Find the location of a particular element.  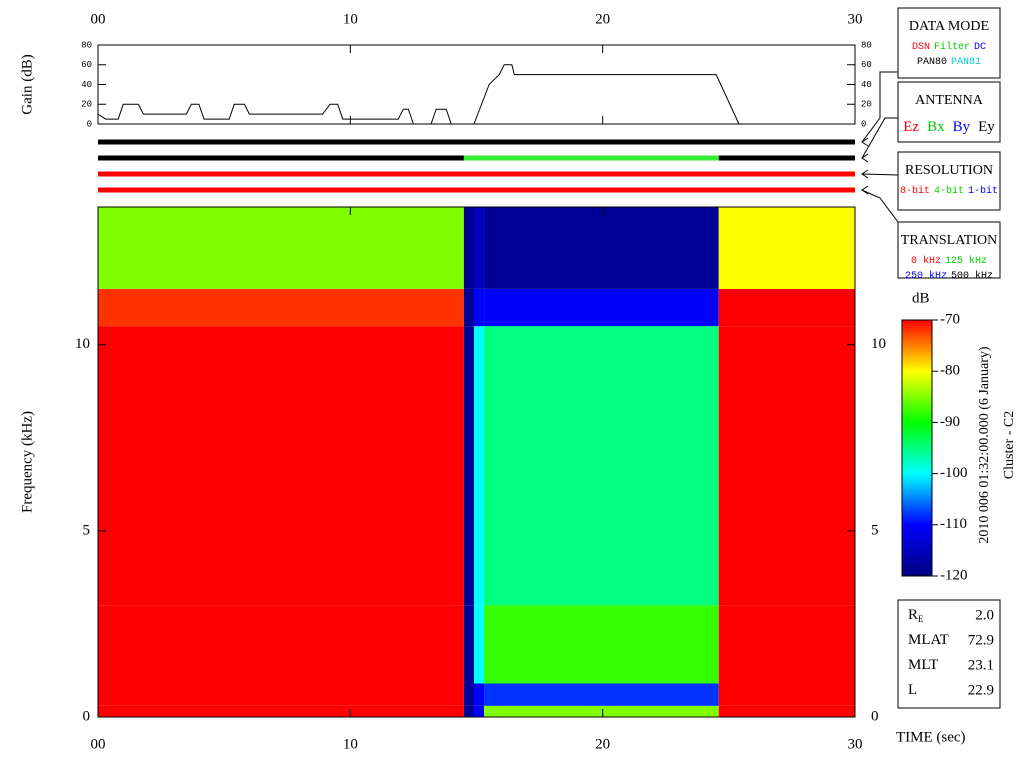

y-tick-label-right: 5 is located at coordinates (875, 530).